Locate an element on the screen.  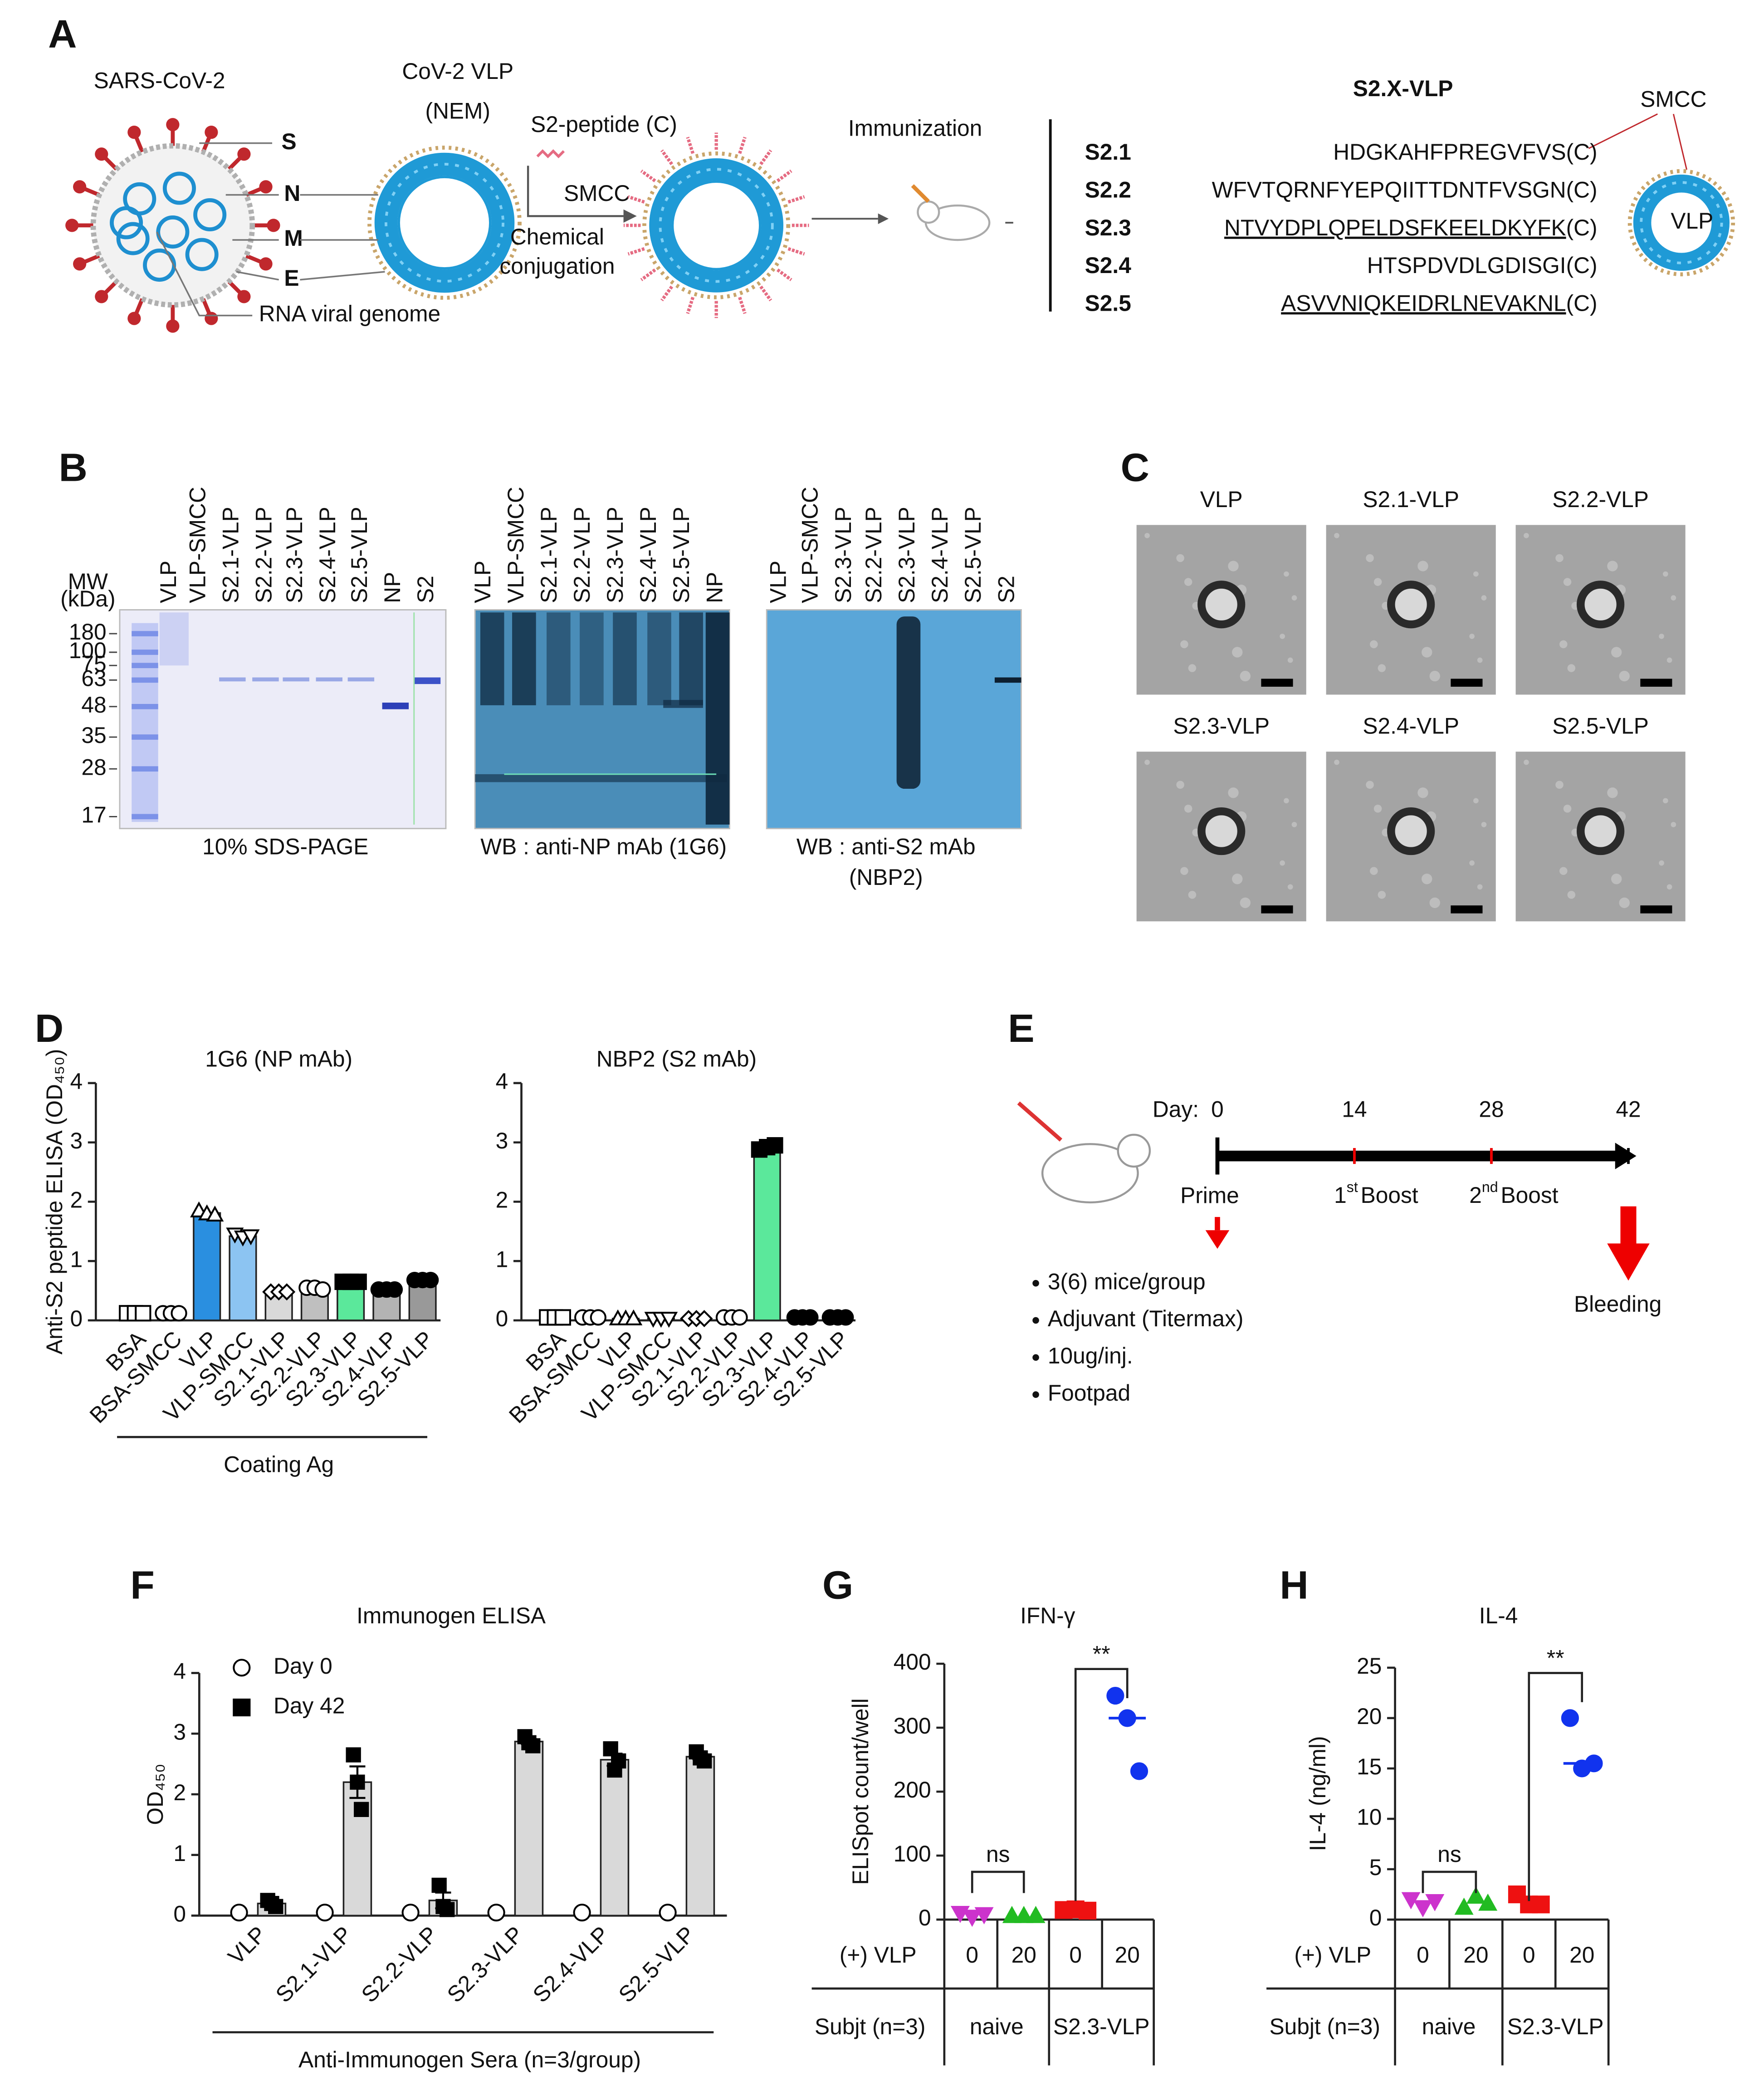
y-tick-label: 400 is located at coordinates (912, 1662).